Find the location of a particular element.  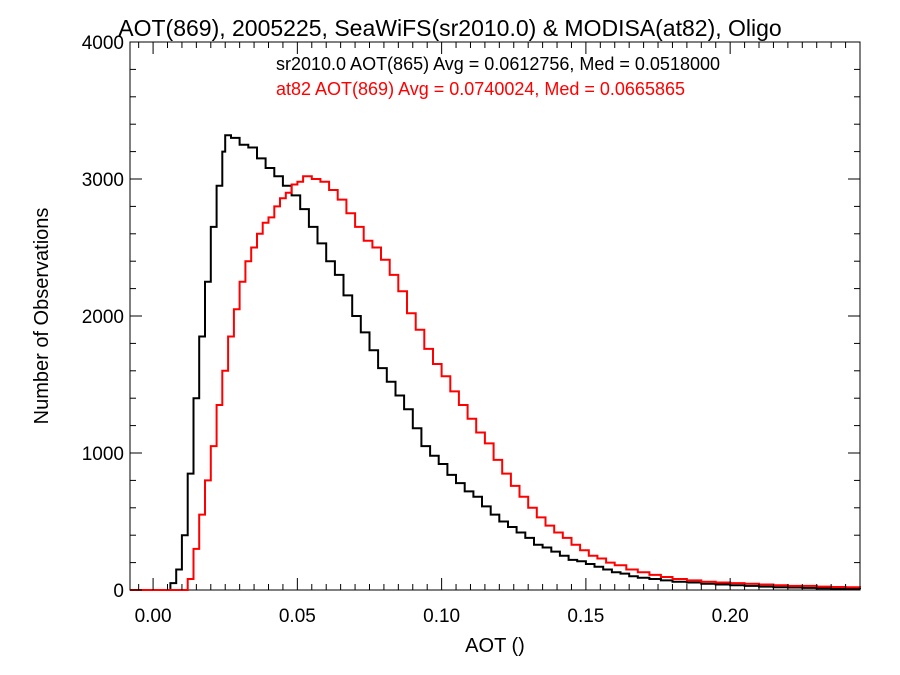

y-tick-label: 0 is located at coordinates (118, 591).